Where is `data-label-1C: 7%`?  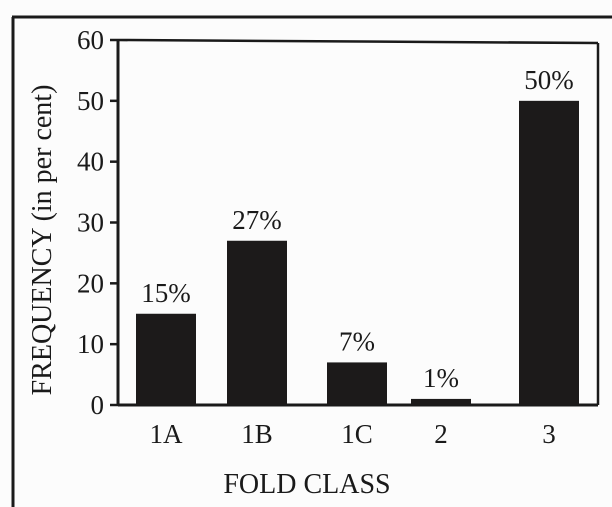
data-label-1C: 7% is located at coordinates (357, 341).